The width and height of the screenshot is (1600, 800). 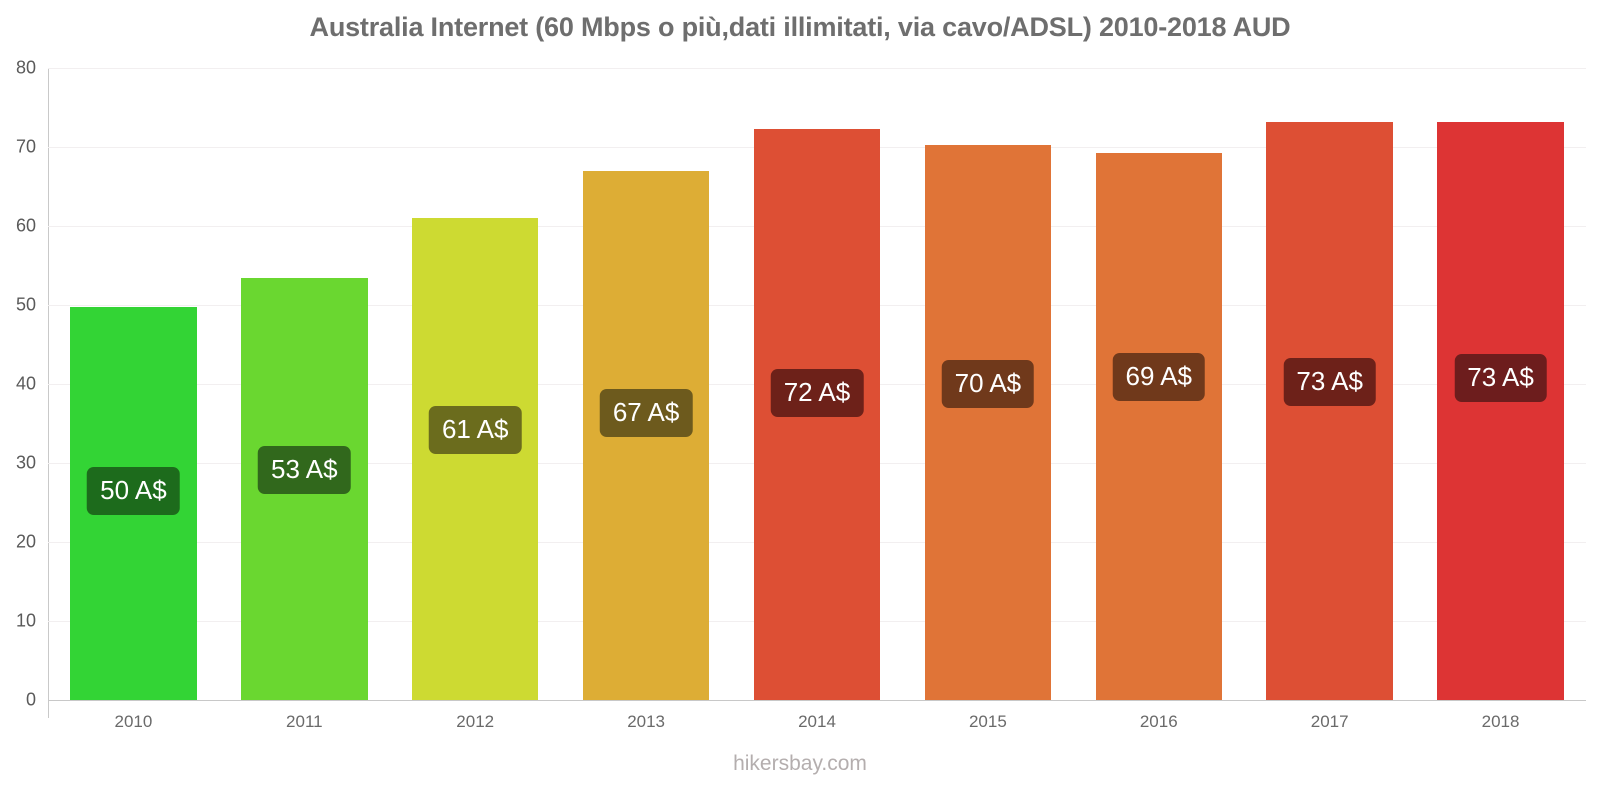 What do you see at coordinates (25, 146) in the screenshot?
I see `y-axis-tick-label: 70` at bounding box center [25, 146].